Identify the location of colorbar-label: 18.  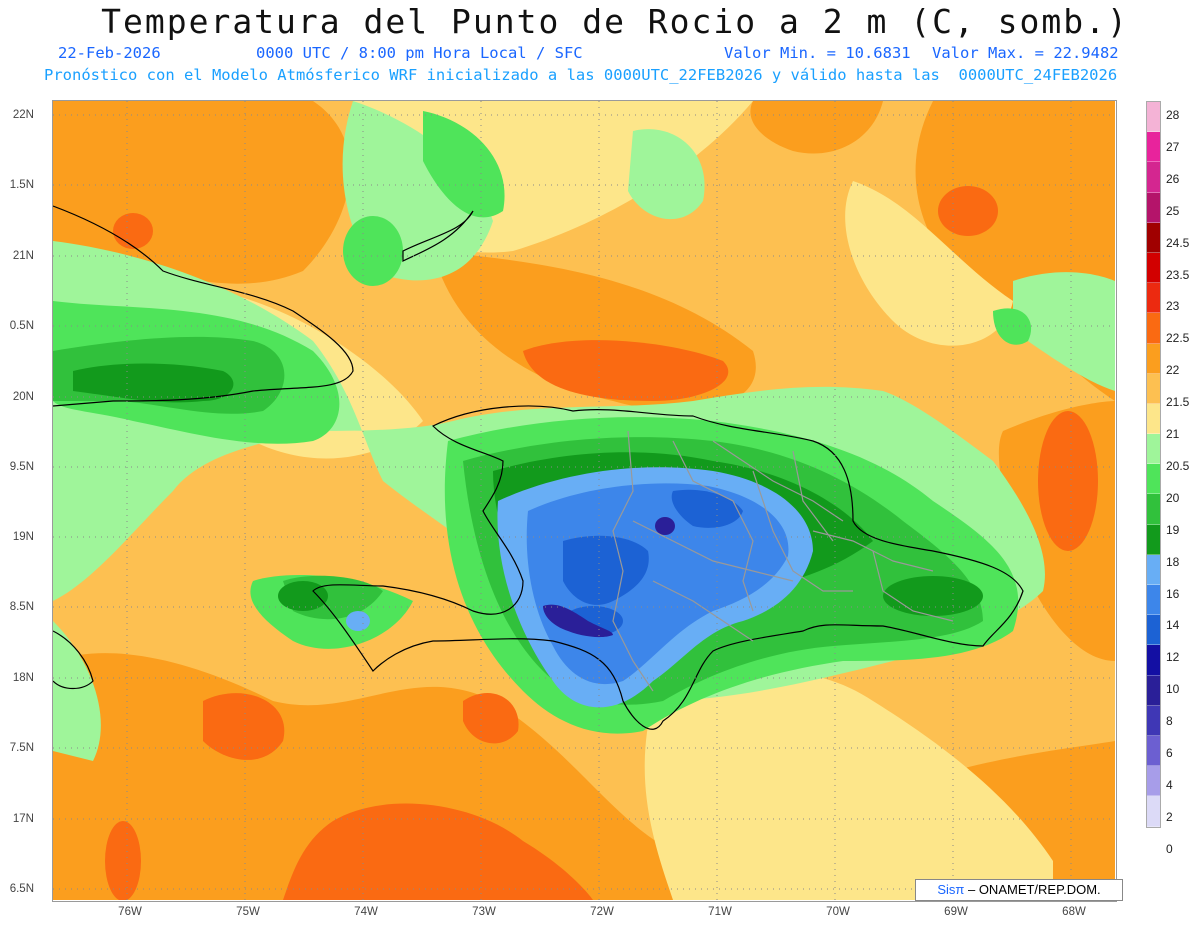
(1173, 561).